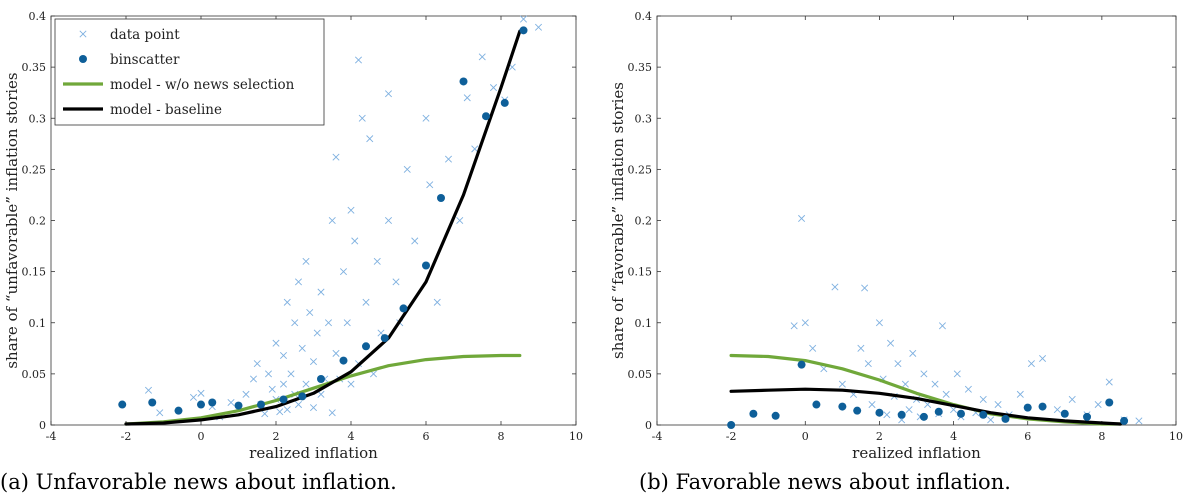 Image resolution: width=1183 pixels, height=504 pixels. I want to click on legend-symbol-data-point, so click(83, 34).